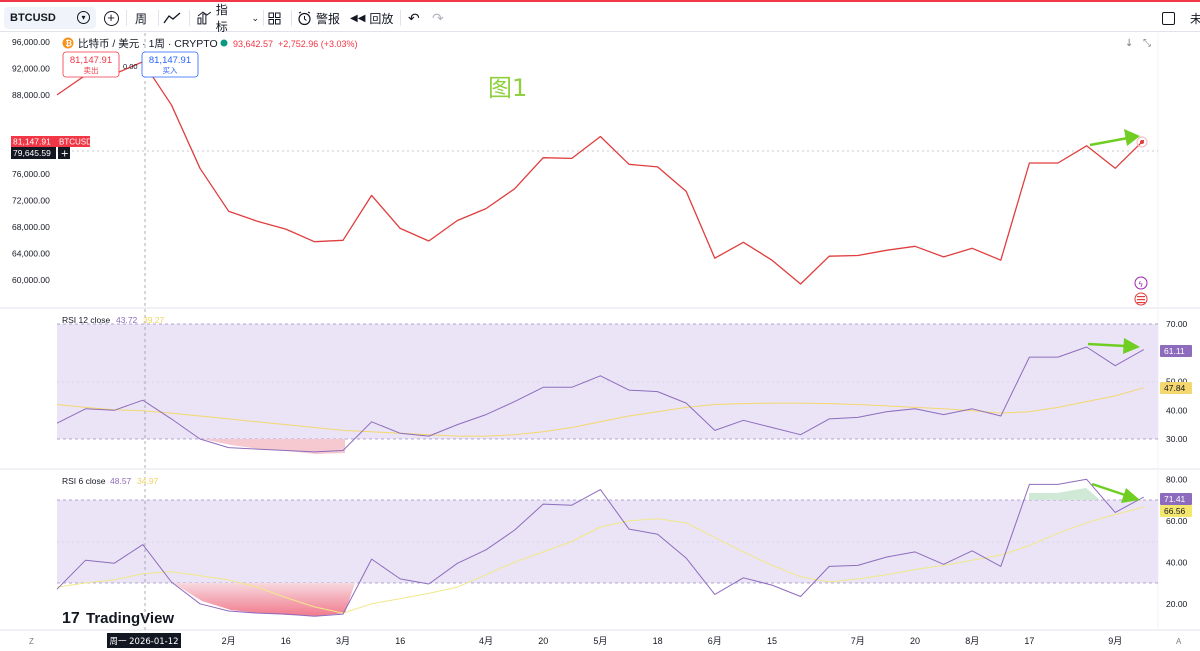 This screenshot has height=651, width=1200. What do you see at coordinates (31, 227) in the screenshot?
I see `price-tick-label: 68,000.00` at bounding box center [31, 227].